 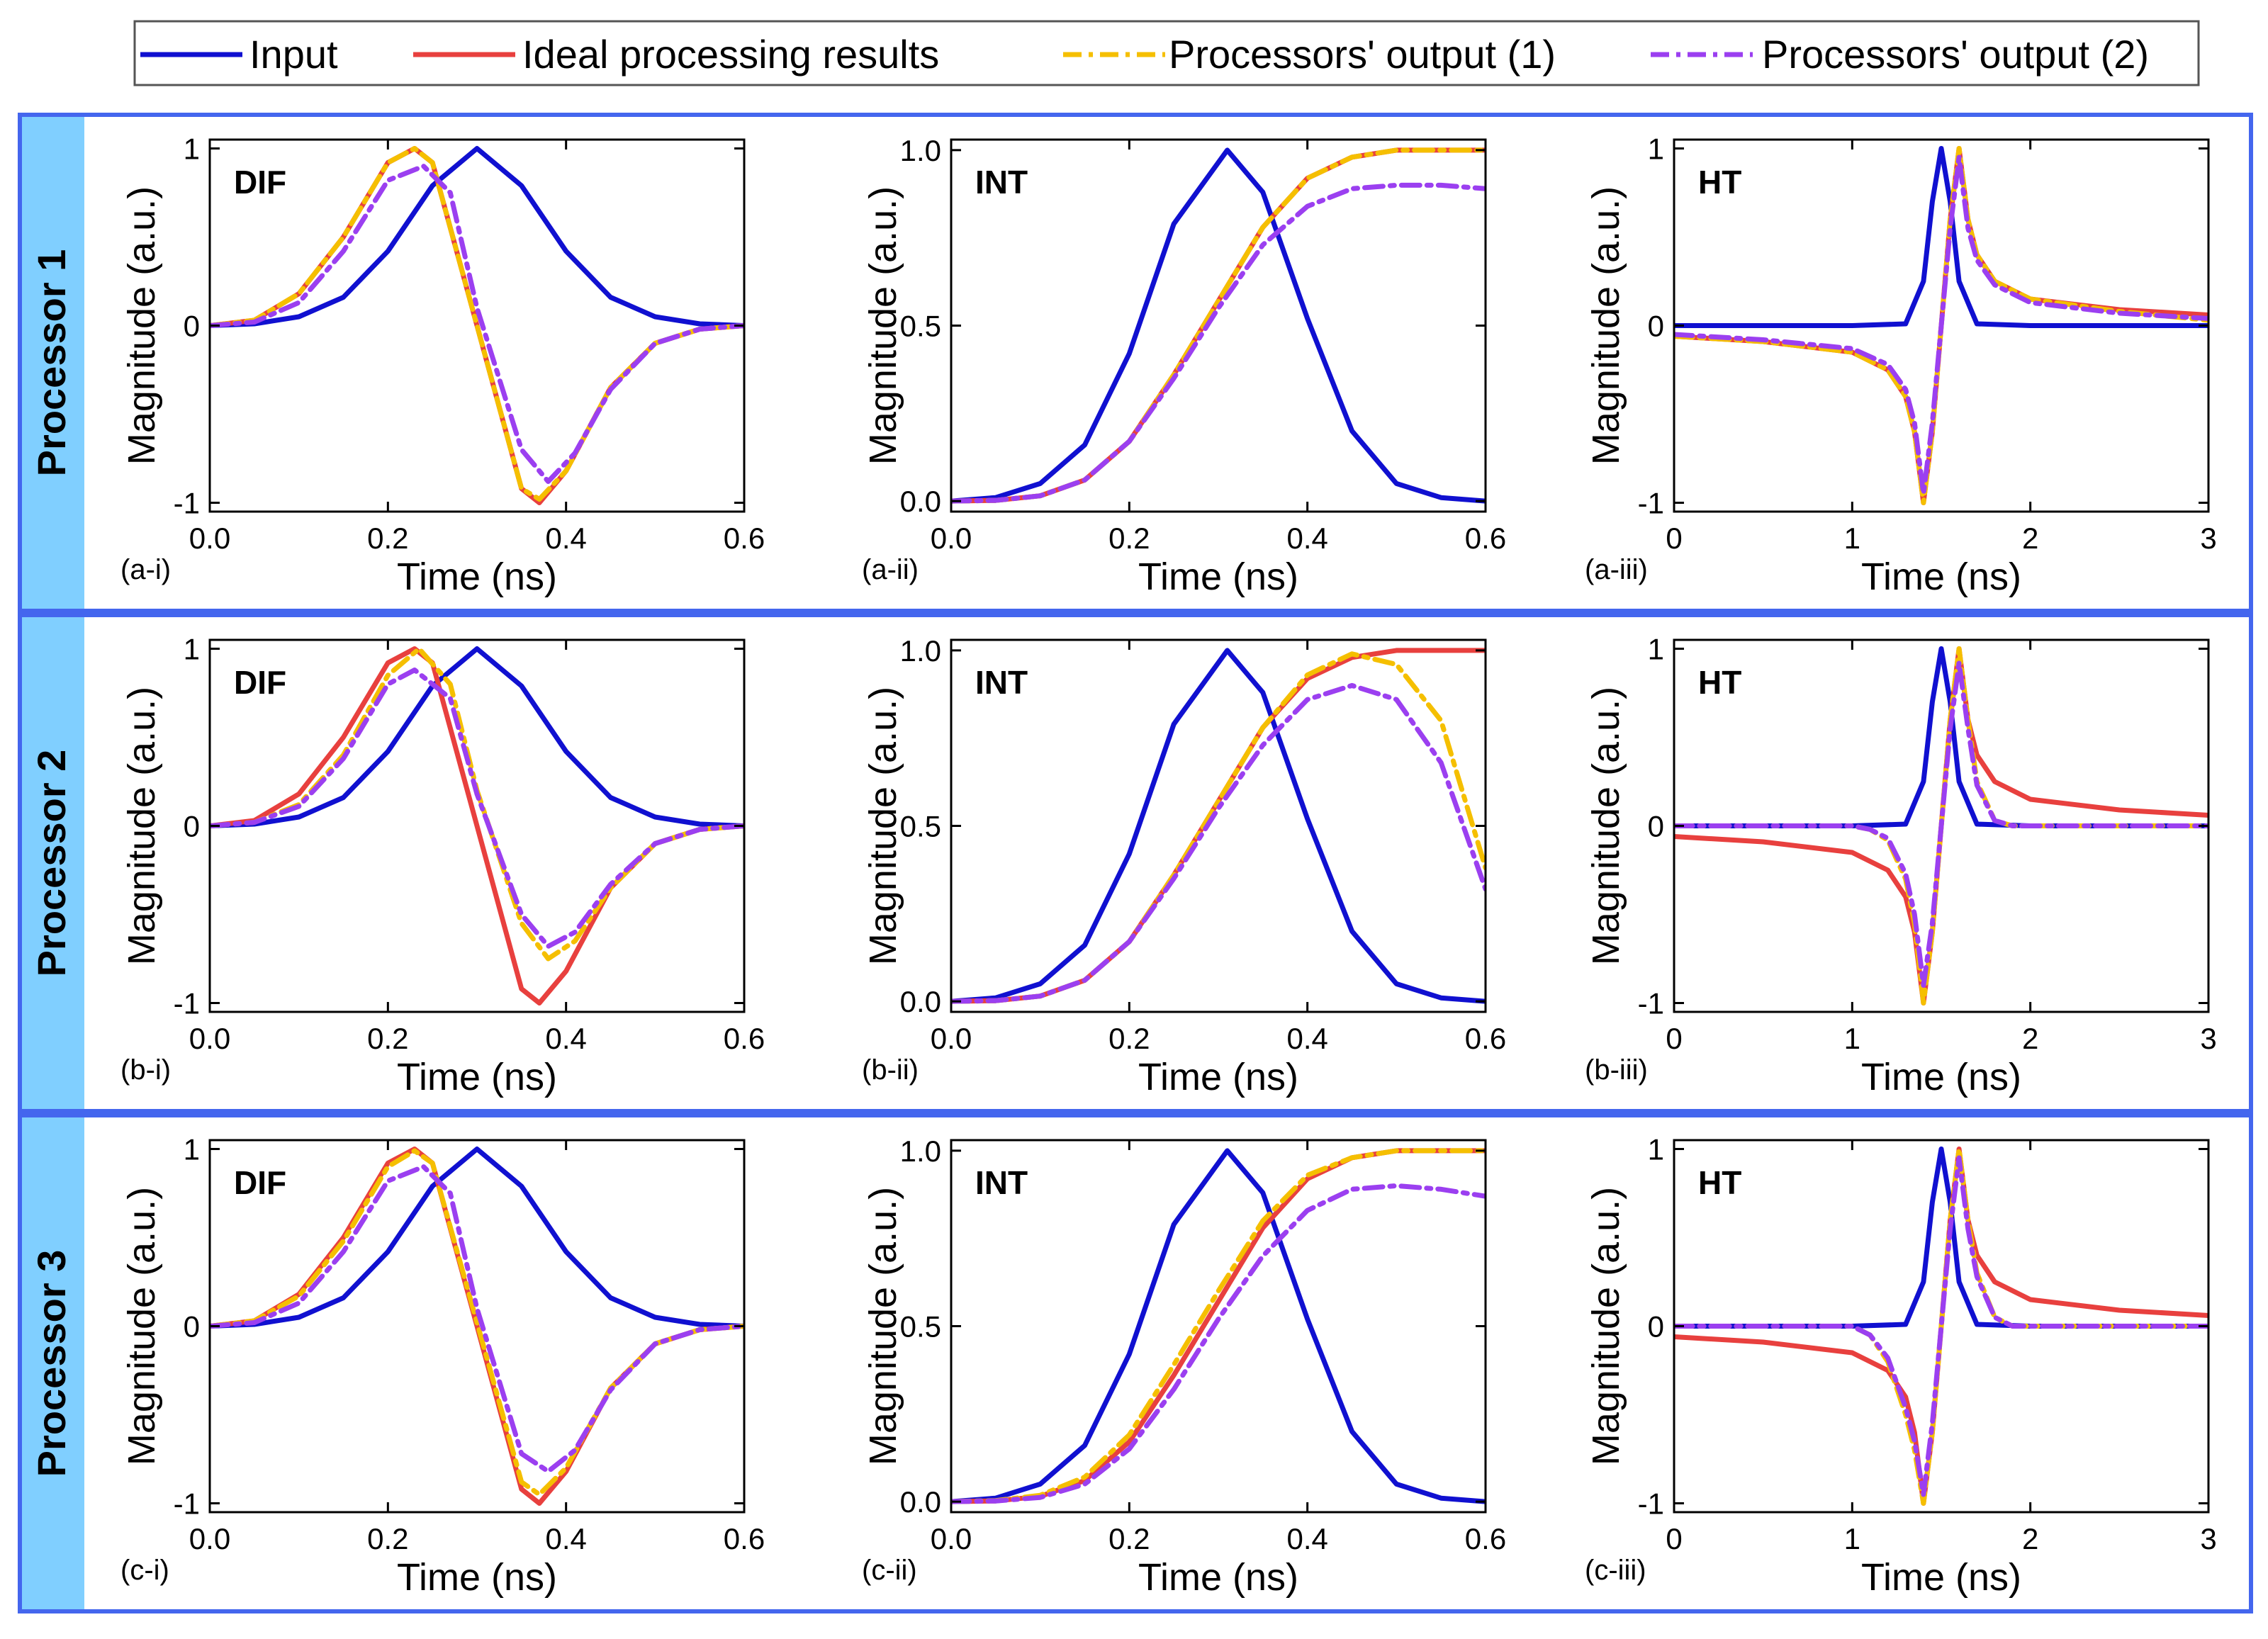 I want to click on y-tick-label: 0.5, so click(x=920, y=826).